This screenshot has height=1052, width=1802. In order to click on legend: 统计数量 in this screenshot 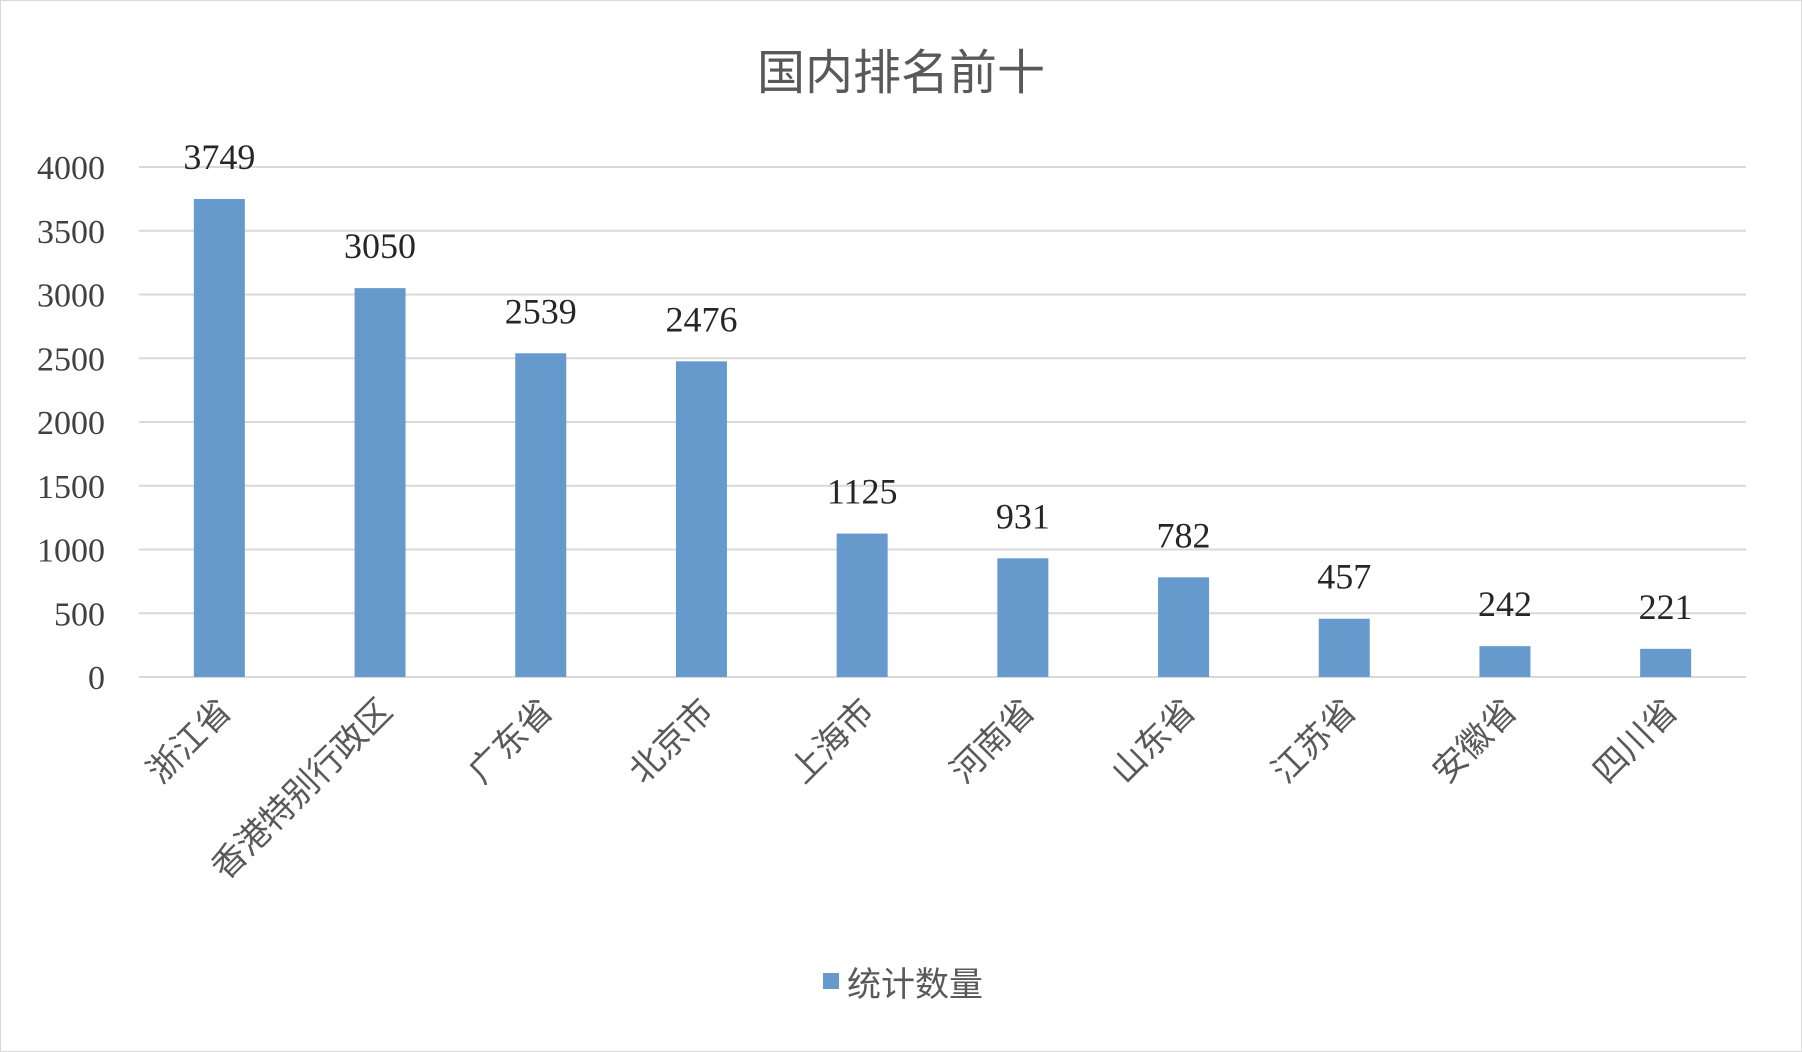, I will do `click(903, 985)`.